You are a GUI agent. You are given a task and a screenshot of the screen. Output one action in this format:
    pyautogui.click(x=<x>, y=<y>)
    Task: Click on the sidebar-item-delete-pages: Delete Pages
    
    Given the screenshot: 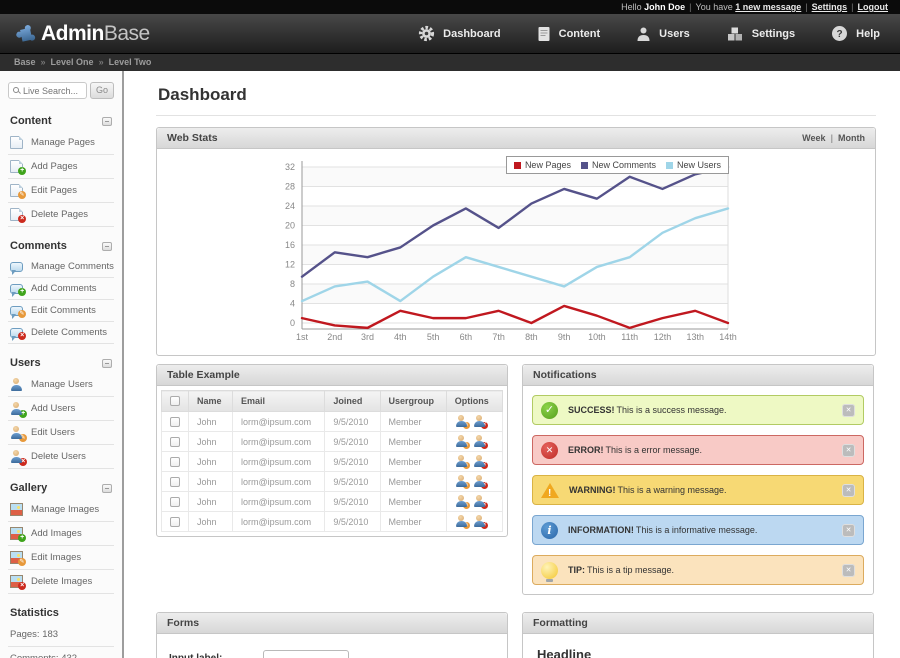 What is the action you would take?
    pyautogui.click(x=61, y=215)
    